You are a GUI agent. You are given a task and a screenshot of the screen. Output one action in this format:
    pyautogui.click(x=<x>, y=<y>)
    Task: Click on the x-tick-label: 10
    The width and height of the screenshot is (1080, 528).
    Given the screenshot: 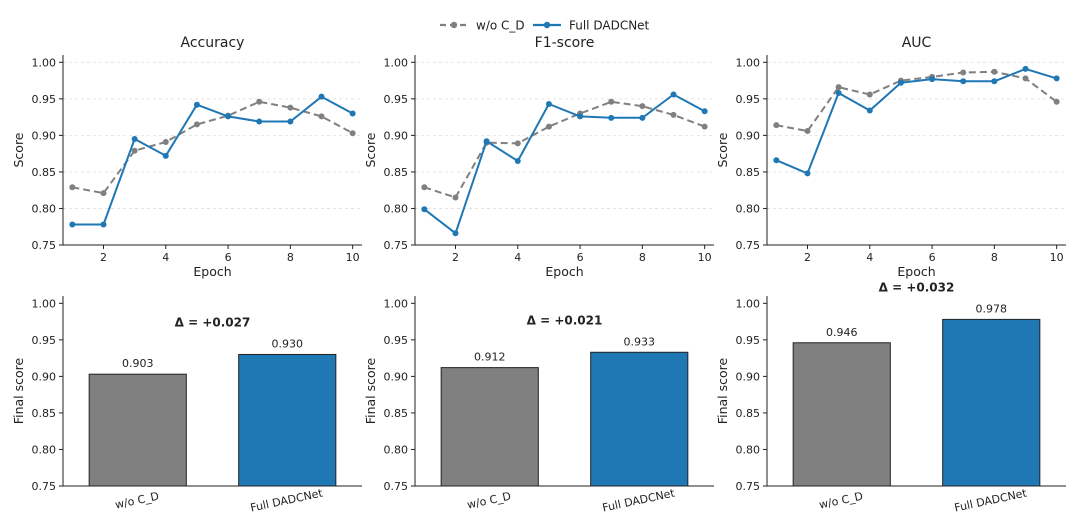 What is the action you would take?
    pyautogui.click(x=353, y=257)
    